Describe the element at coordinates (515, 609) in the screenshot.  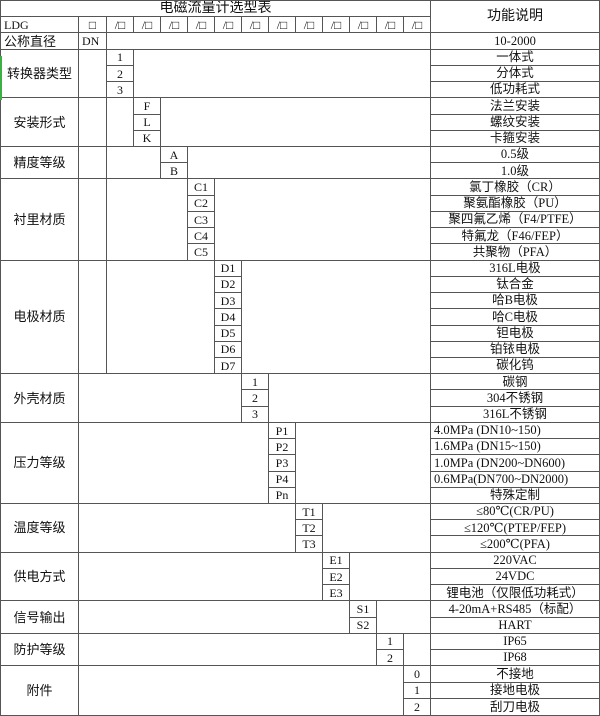
I see `desc-cell: 4-20mA+RS485（标配）` at that location.